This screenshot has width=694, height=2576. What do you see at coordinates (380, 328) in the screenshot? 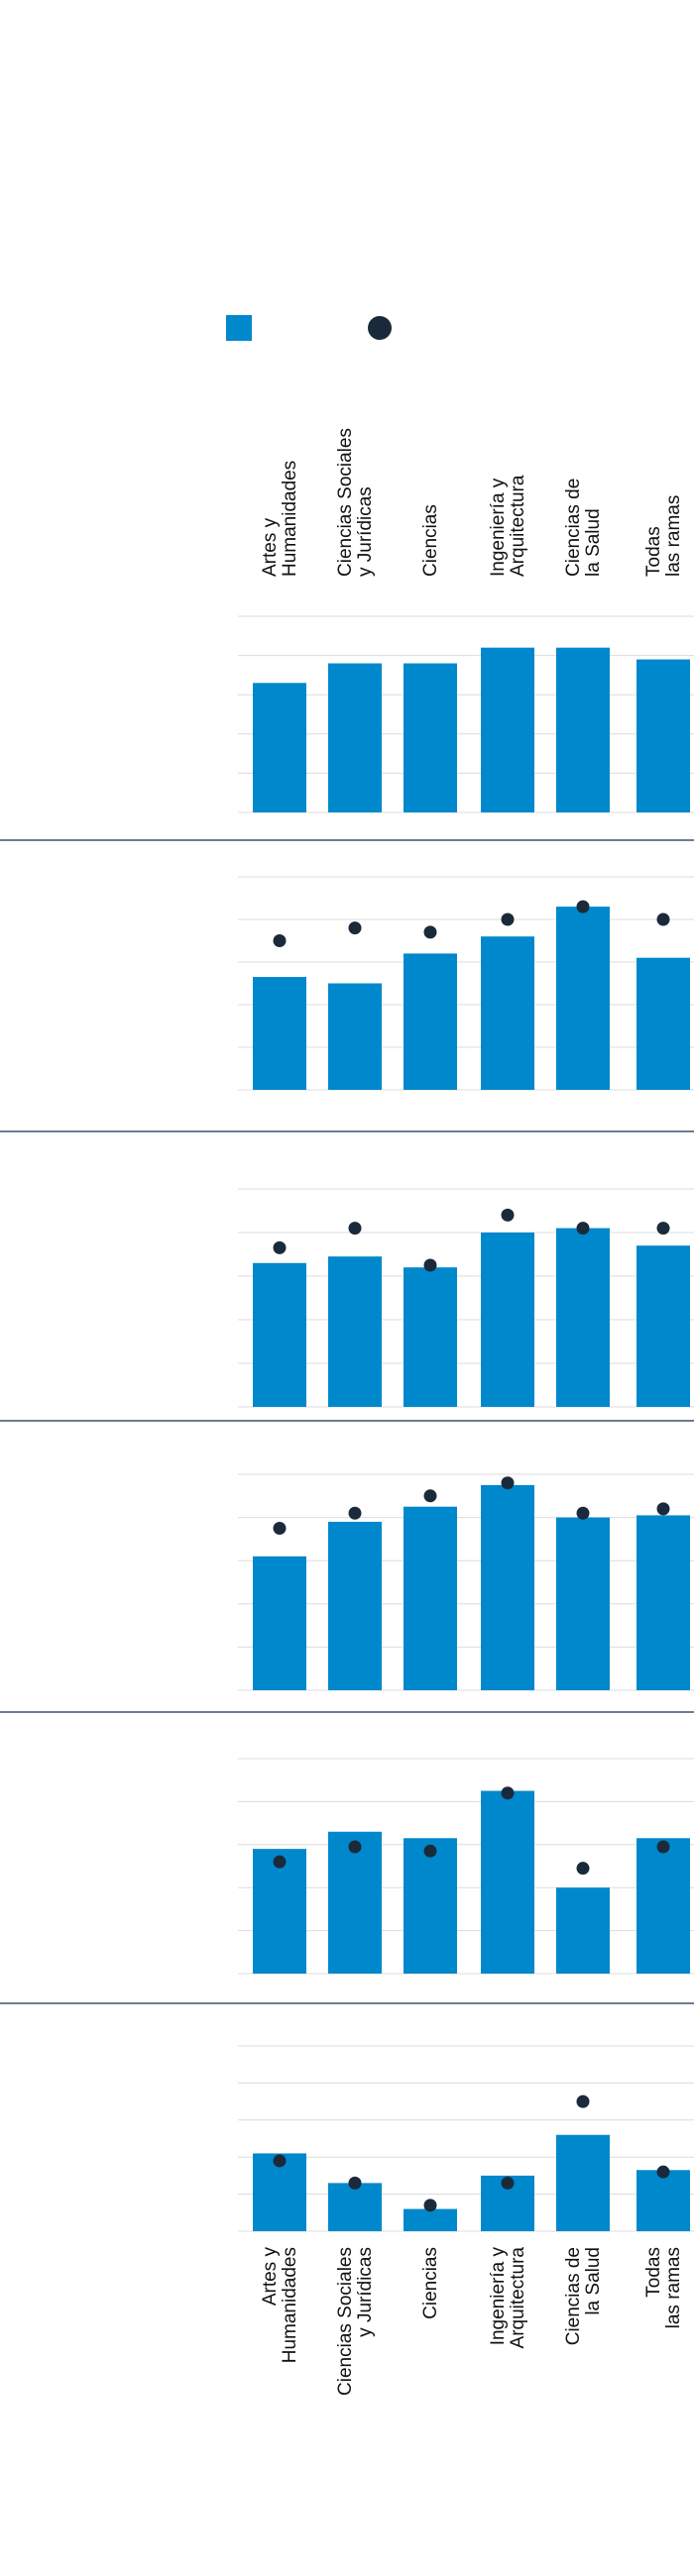
I see `legend-dot-swatch` at bounding box center [380, 328].